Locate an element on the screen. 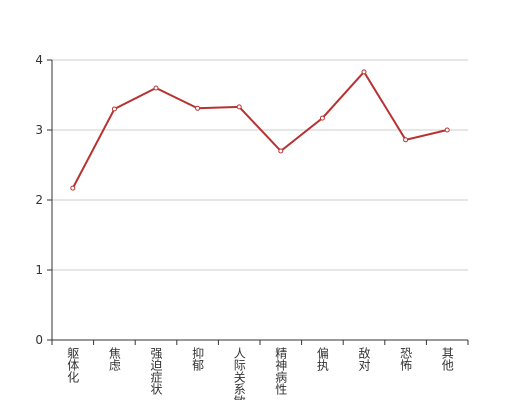 This screenshot has height=400, width=520. x-tick-label: 恐怖 is located at coordinates (406, 359).